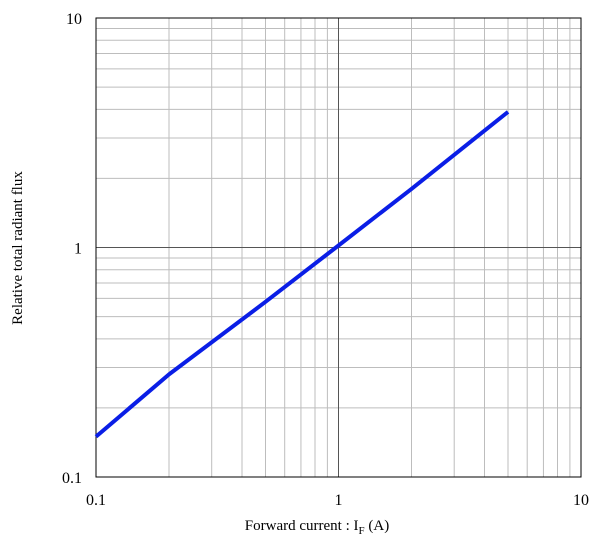 This screenshot has width=593, height=535. I want to click on x-axis-label-unit: (A), so click(377, 526).